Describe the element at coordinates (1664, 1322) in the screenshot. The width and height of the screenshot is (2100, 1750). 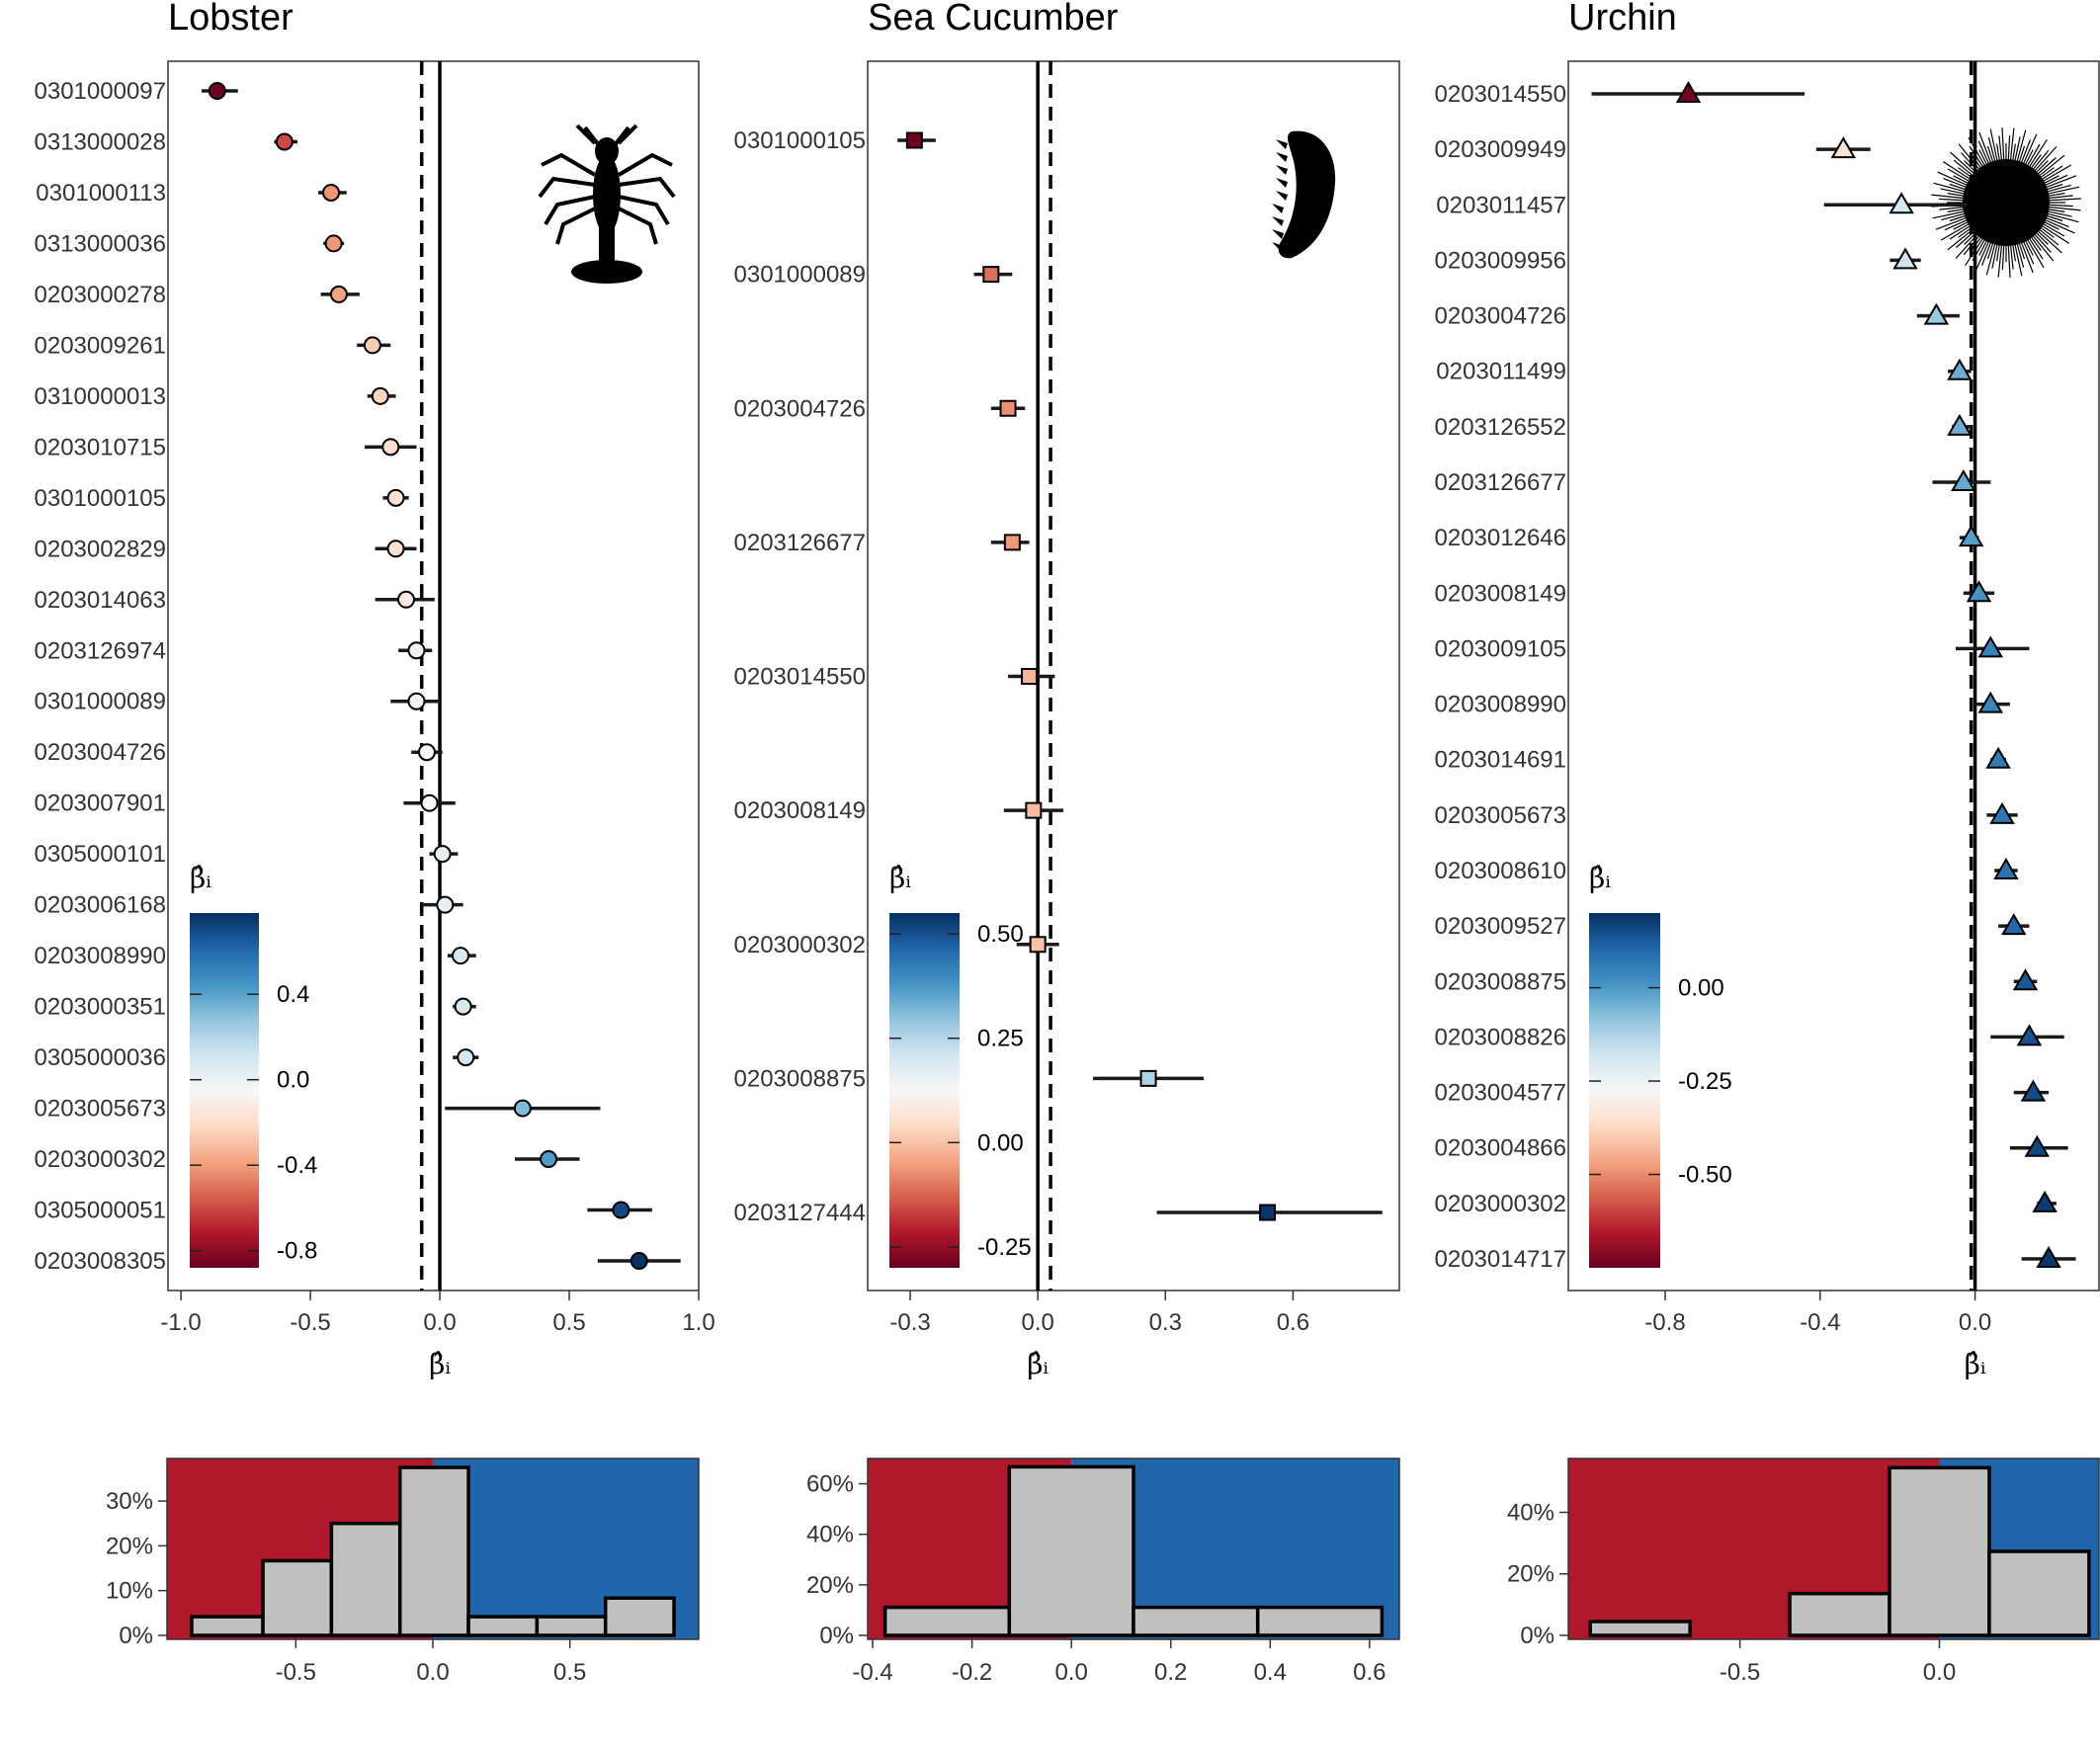
I see `x-tick-label: -0.8` at that location.